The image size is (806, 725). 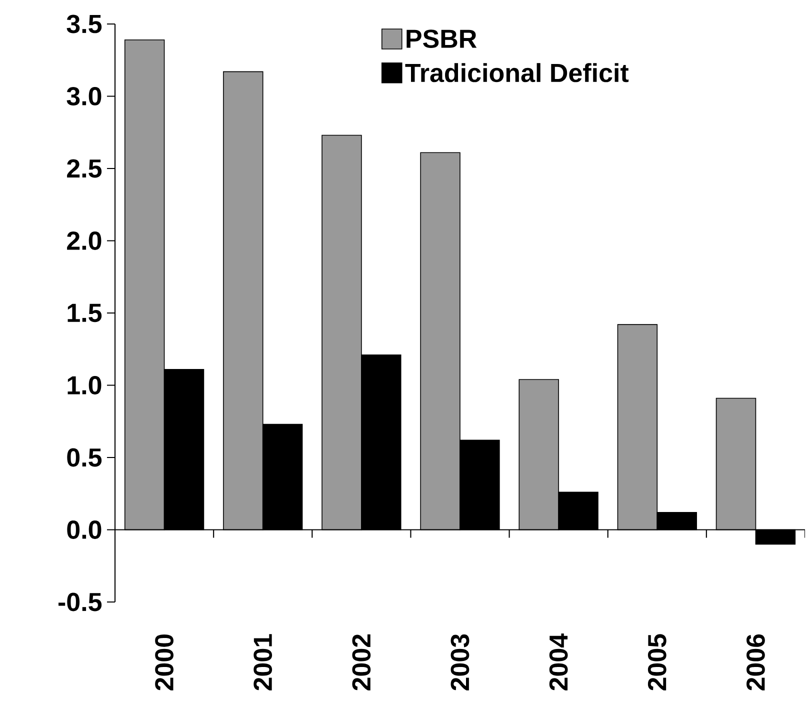 What do you see at coordinates (84, 96) in the screenshot?
I see `y-tick-label: 3.0` at bounding box center [84, 96].